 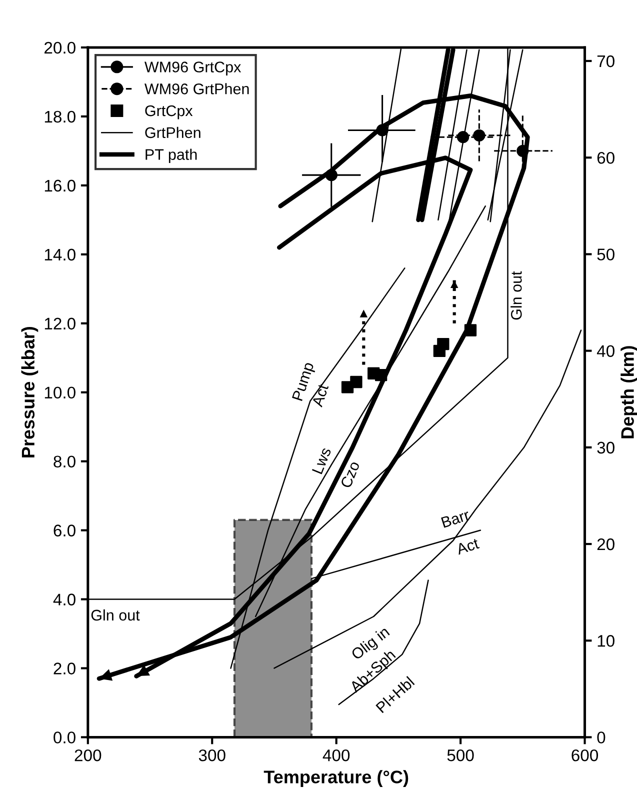 What do you see at coordinates (60, 254) in the screenshot?
I see `y-tick-label: 14.0` at bounding box center [60, 254].